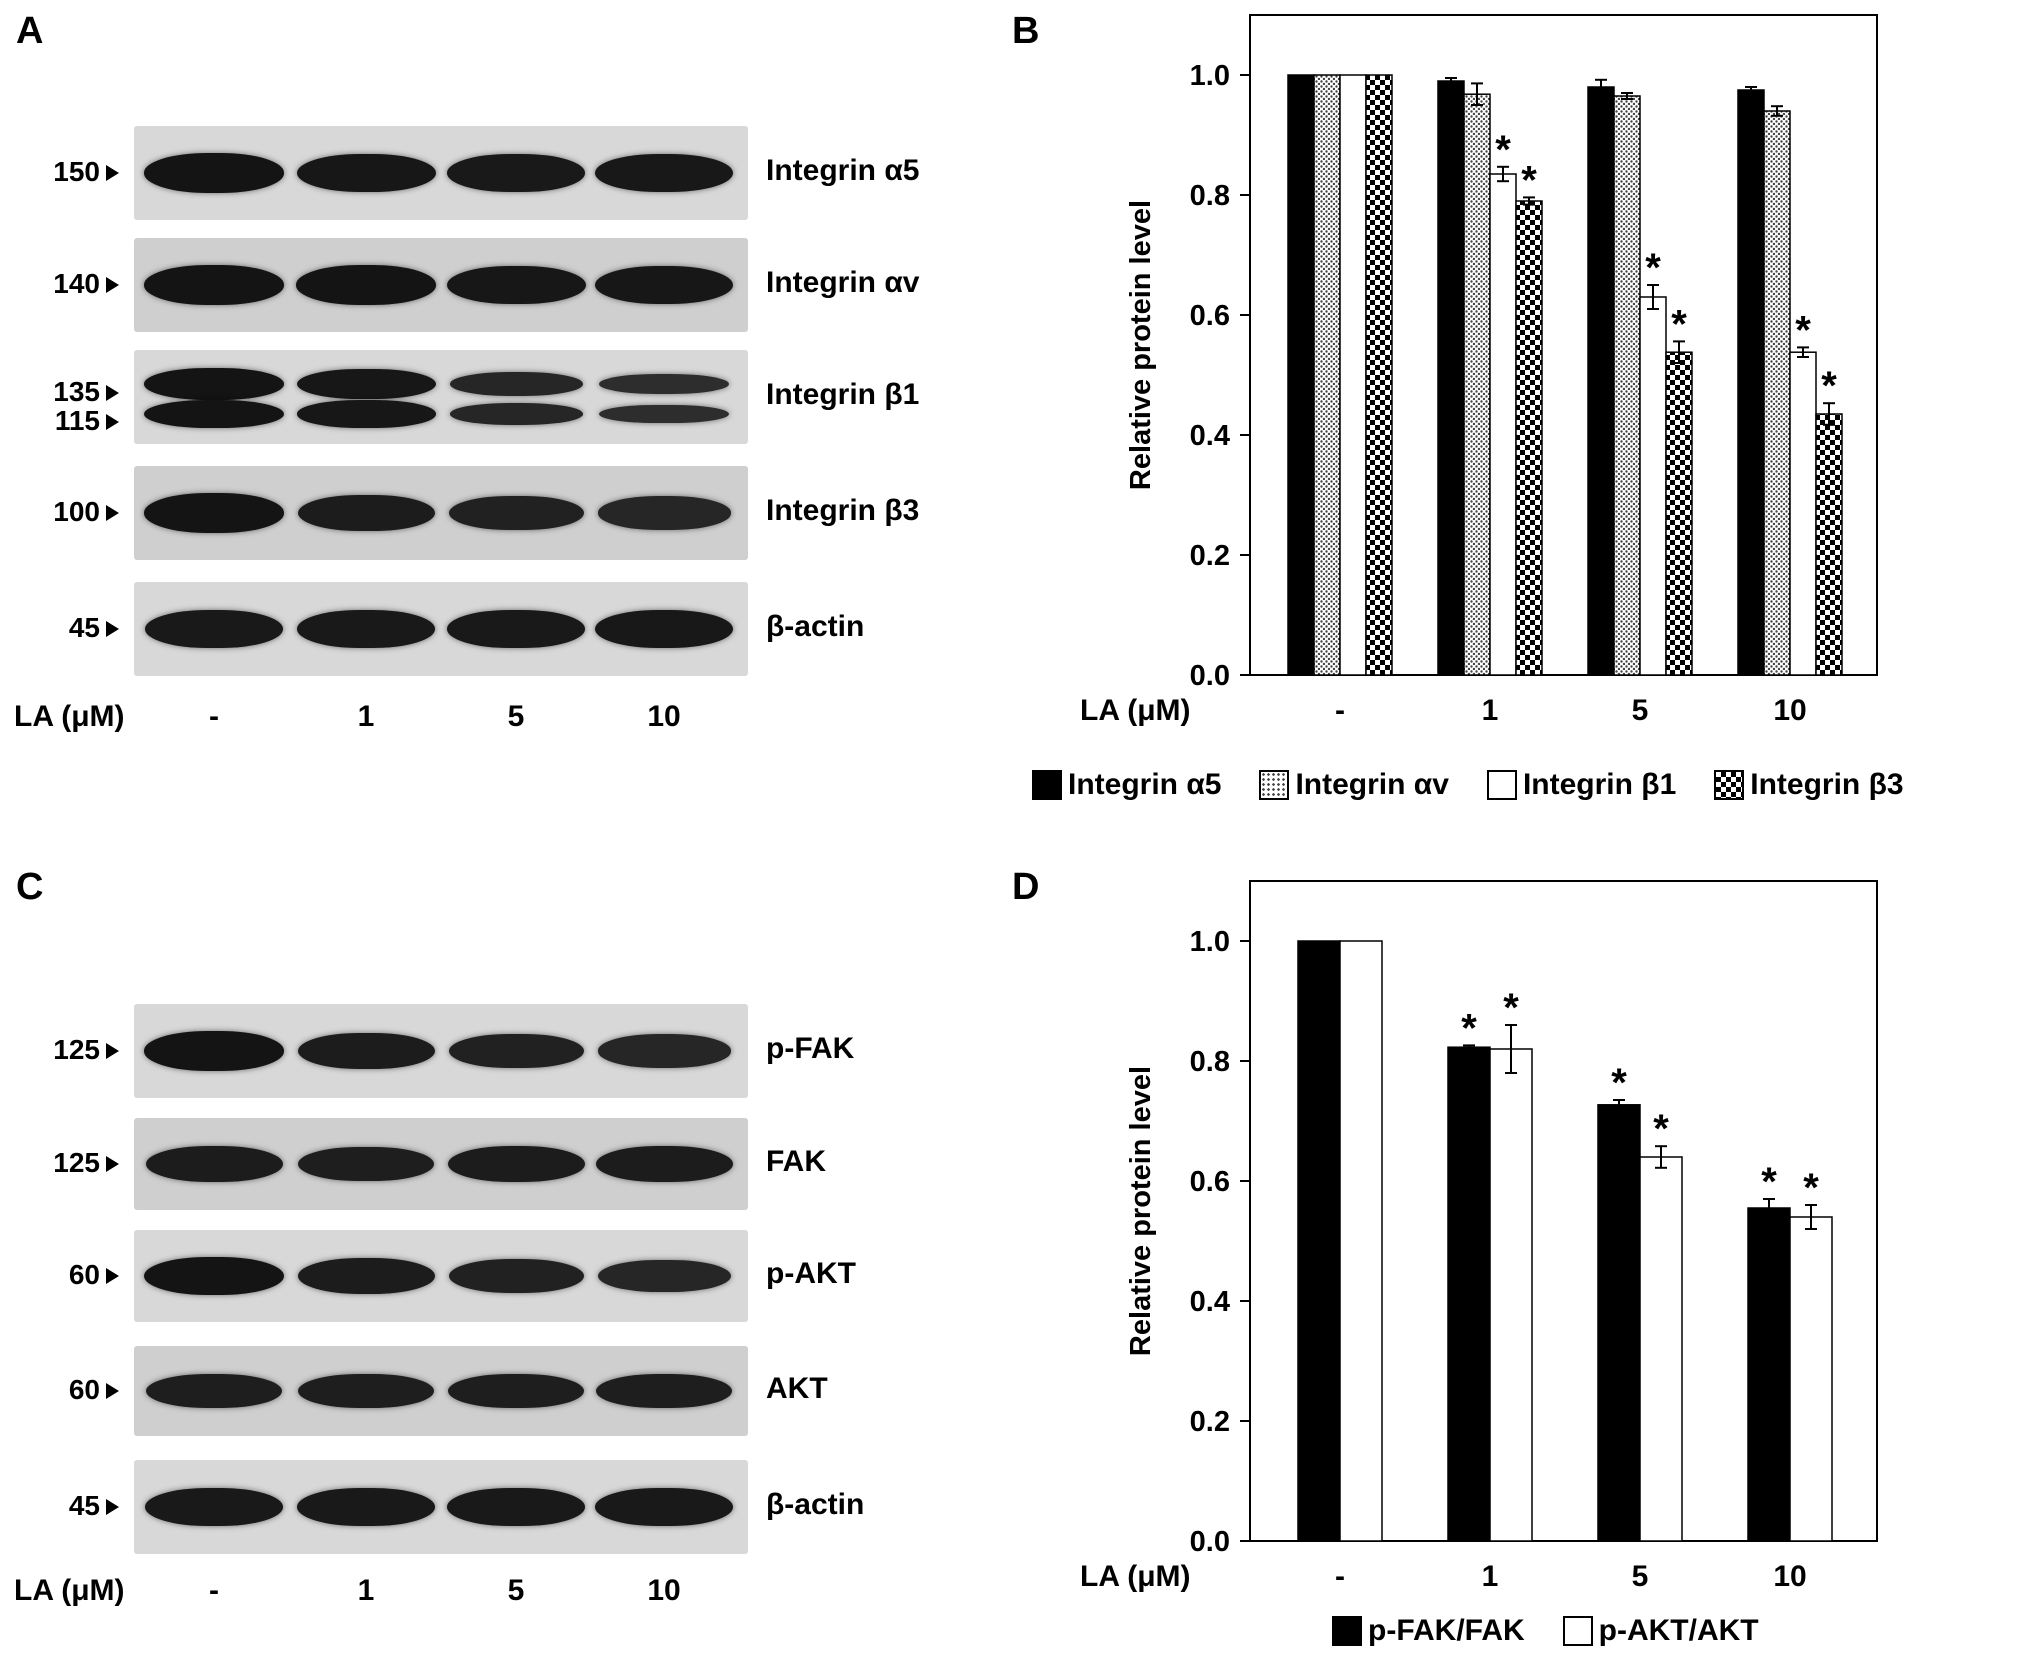 The image size is (2031, 1665). Describe the element at coordinates (1210, 76) in the screenshot. I see `y-tick-label: 1.0` at that location.